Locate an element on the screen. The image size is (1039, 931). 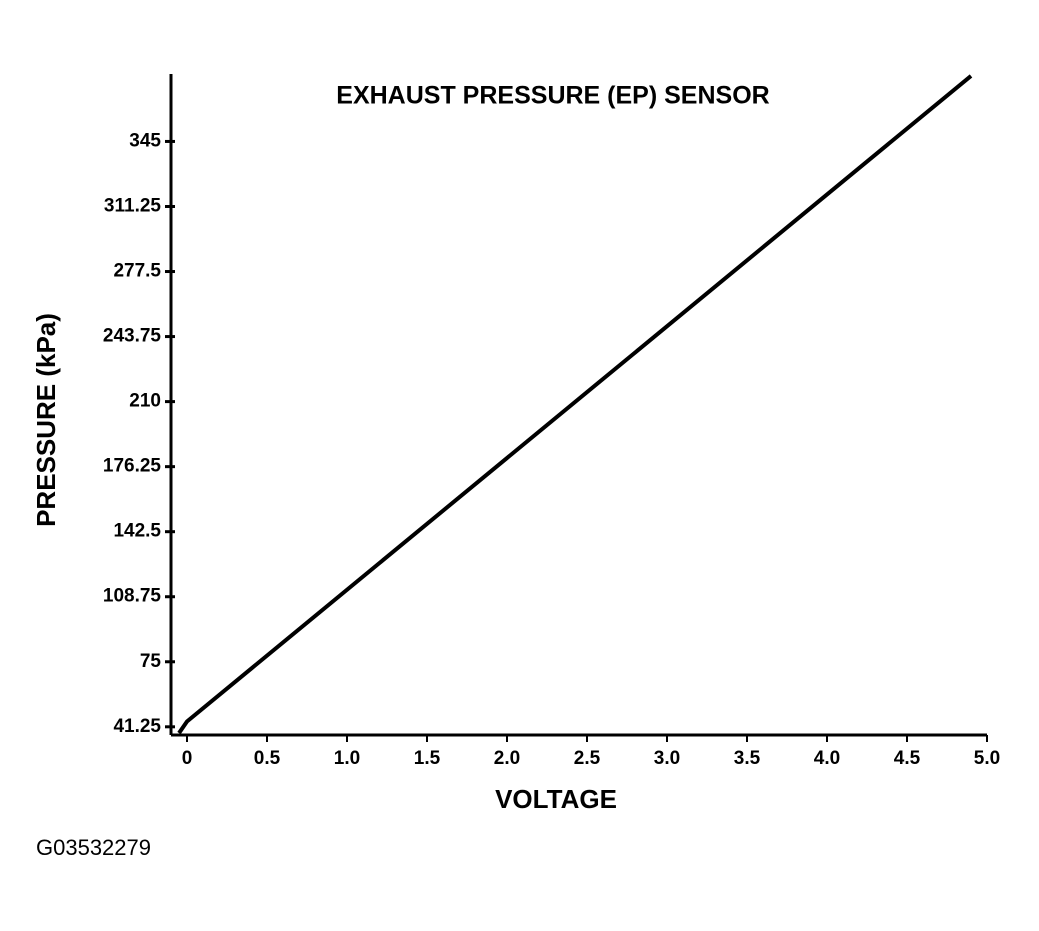
x-tick-label: 4.0 is located at coordinates (827, 758).